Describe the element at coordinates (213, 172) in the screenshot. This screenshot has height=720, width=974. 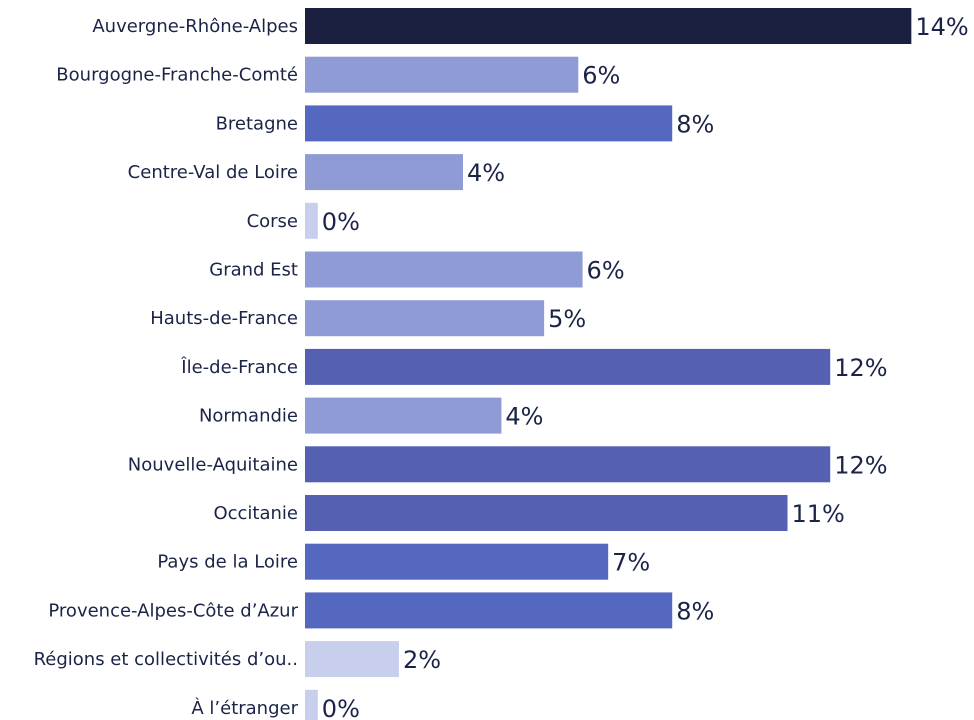
I see `category-label: Centre-Val de Loire` at that location.